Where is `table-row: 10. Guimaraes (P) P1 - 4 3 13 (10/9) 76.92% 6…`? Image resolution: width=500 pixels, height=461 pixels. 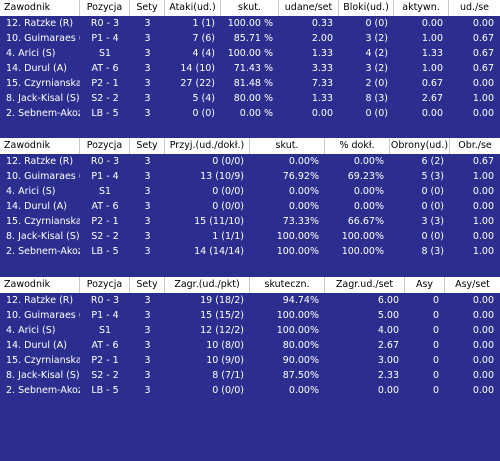
table-row: 10. Guimaraes (P) P1 - 4 3 13 (10/9) 76.92% 6… is located at coordinates (250, 176).